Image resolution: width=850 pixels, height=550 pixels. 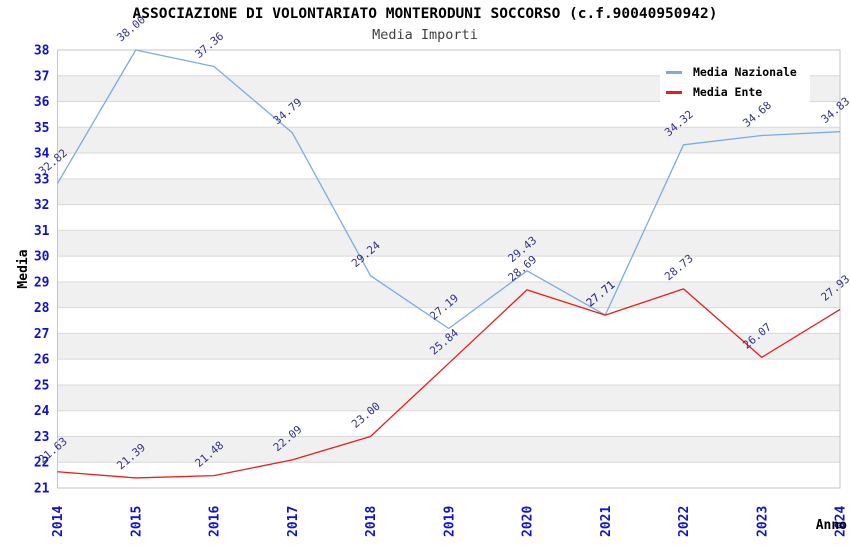 I want to click on y-tick-label: 31, so click(x=42, y=231).